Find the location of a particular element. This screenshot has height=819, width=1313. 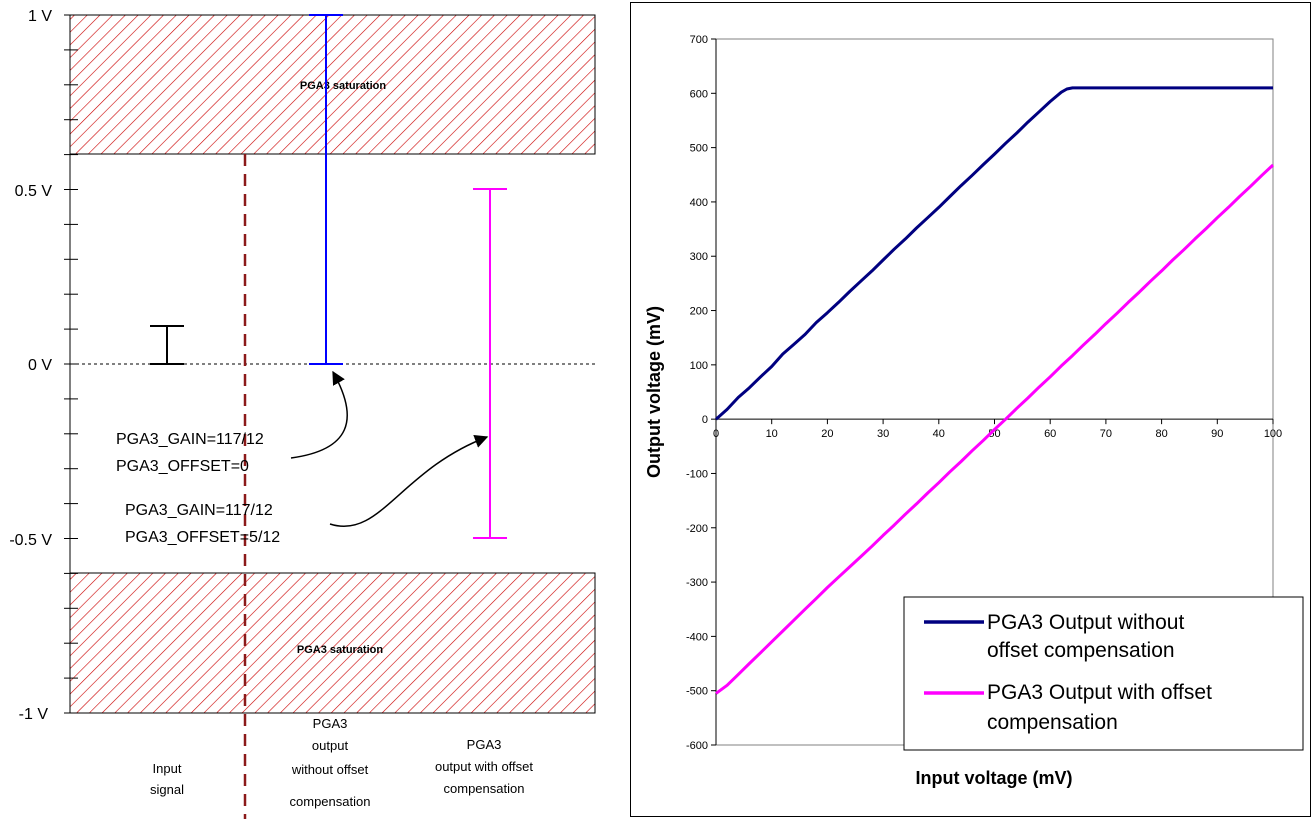

with-offset-output-range is located at coordinates (490, 363).